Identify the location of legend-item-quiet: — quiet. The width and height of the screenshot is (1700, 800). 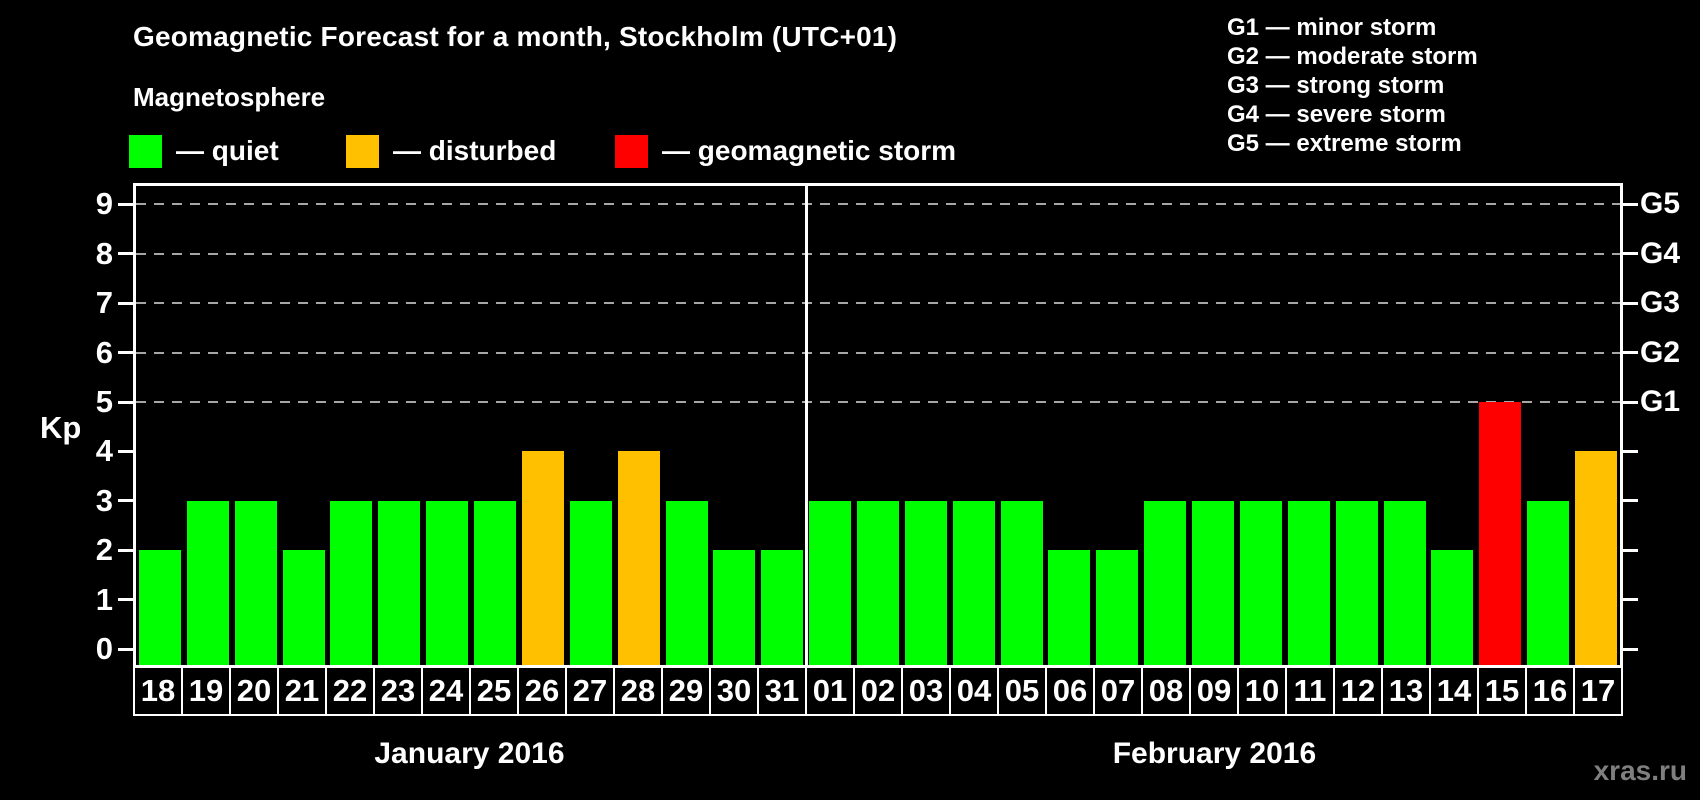
(204, 151).